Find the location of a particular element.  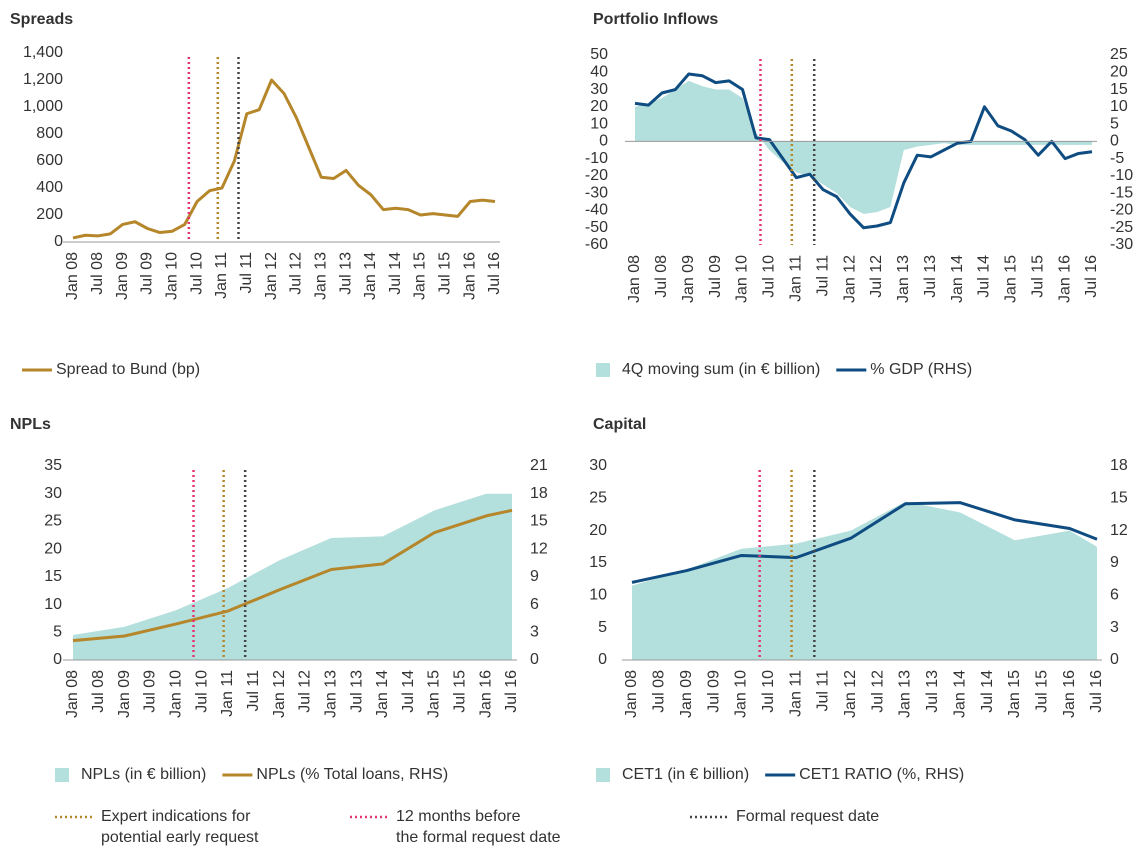

x-tick-label: Jan 12 is located at coordinates (271, 276).